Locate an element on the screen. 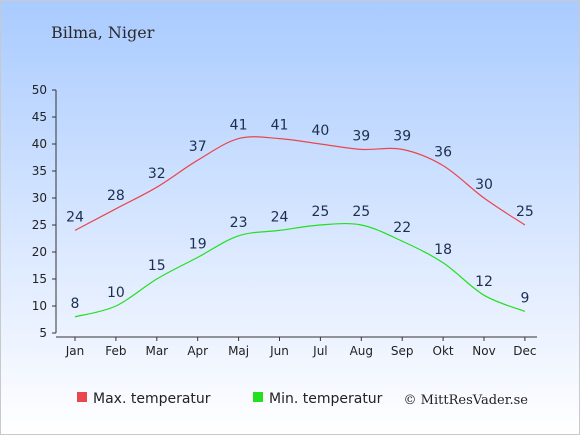 The image size is (580, 435). y-tick-label: 25 is located at coordinates (39, 225).